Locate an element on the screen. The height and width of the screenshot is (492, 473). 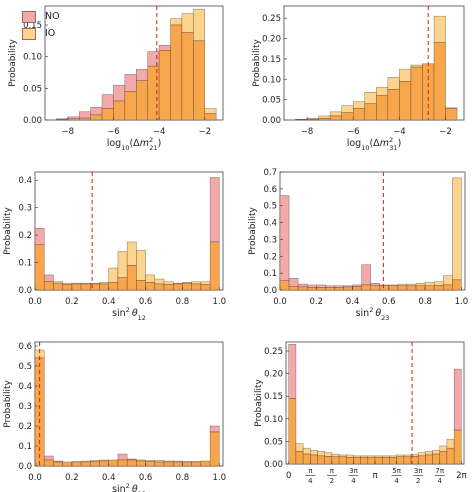
x-tick-label: 0.8 is located at coordinates (183, 302).